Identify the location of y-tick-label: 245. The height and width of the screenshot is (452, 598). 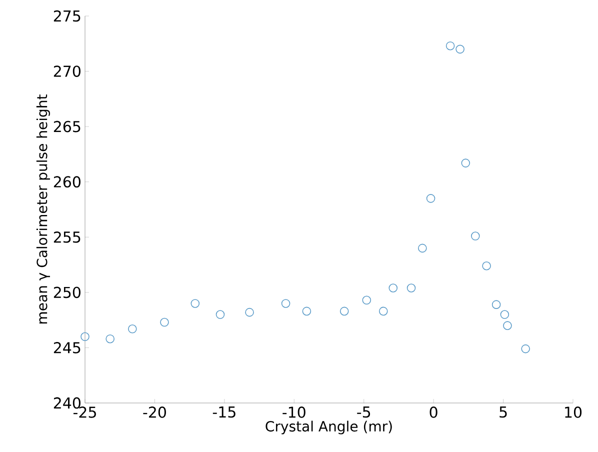
(67, 348).